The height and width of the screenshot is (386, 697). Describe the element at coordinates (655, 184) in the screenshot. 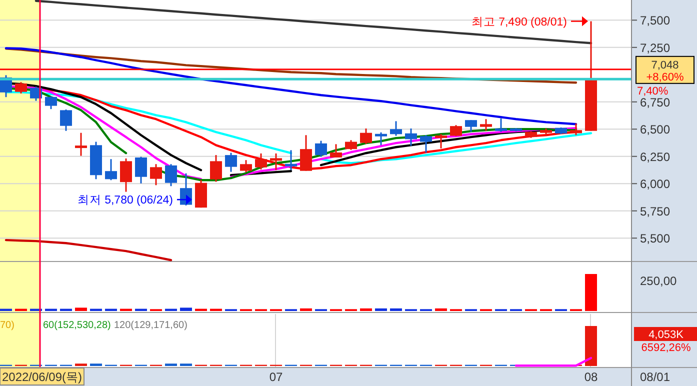

I see `y-tick-label: 6,000` at that location.